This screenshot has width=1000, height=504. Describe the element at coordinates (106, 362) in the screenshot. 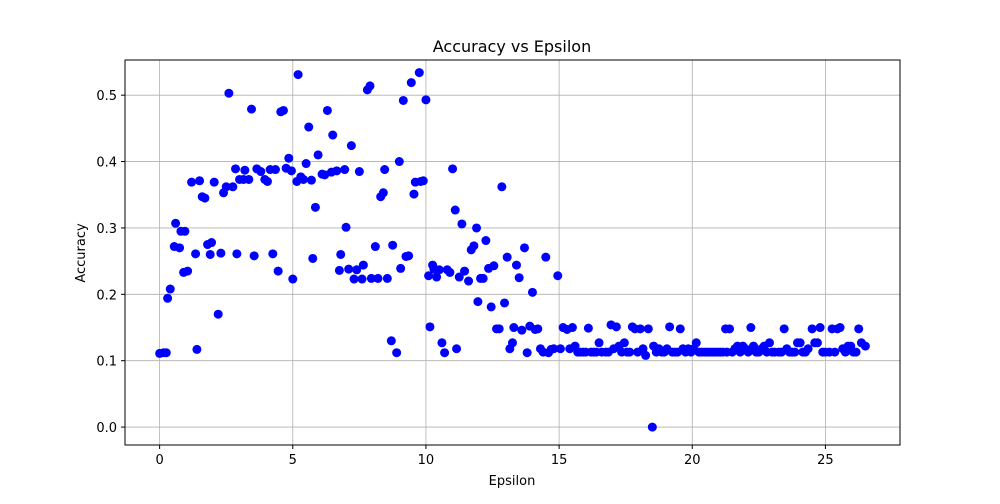

I see `y-tick-label: 0.1` at that location.